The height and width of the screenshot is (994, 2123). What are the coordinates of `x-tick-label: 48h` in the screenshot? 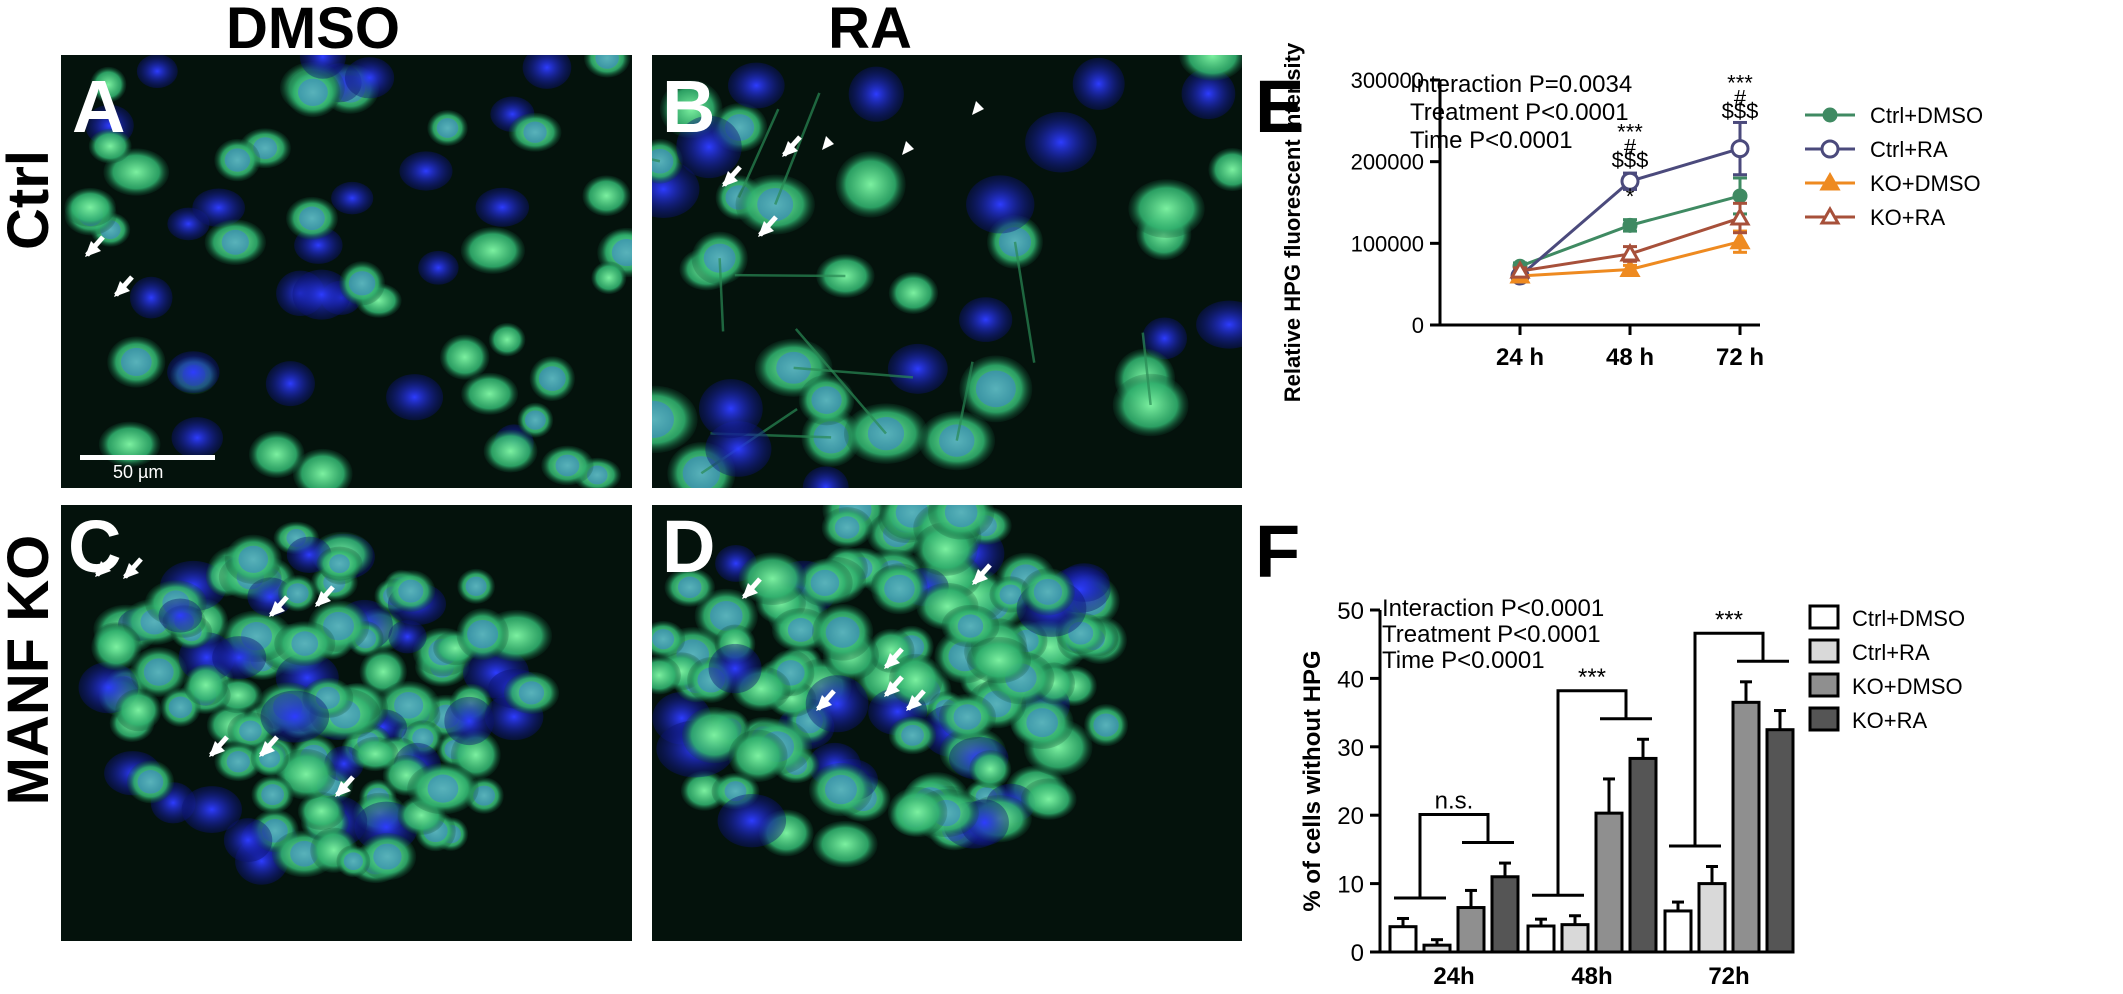 It's located at (1591, 976).